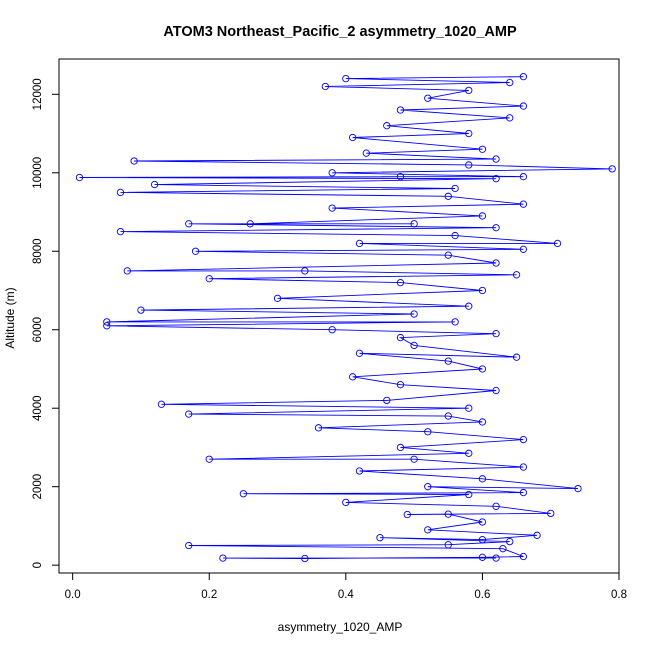 The width and height of the screenshot is (650, 650). Describe the element at coordinates (38, 94) in the screenshot. I see `y-tick-label: 12000` at that location.